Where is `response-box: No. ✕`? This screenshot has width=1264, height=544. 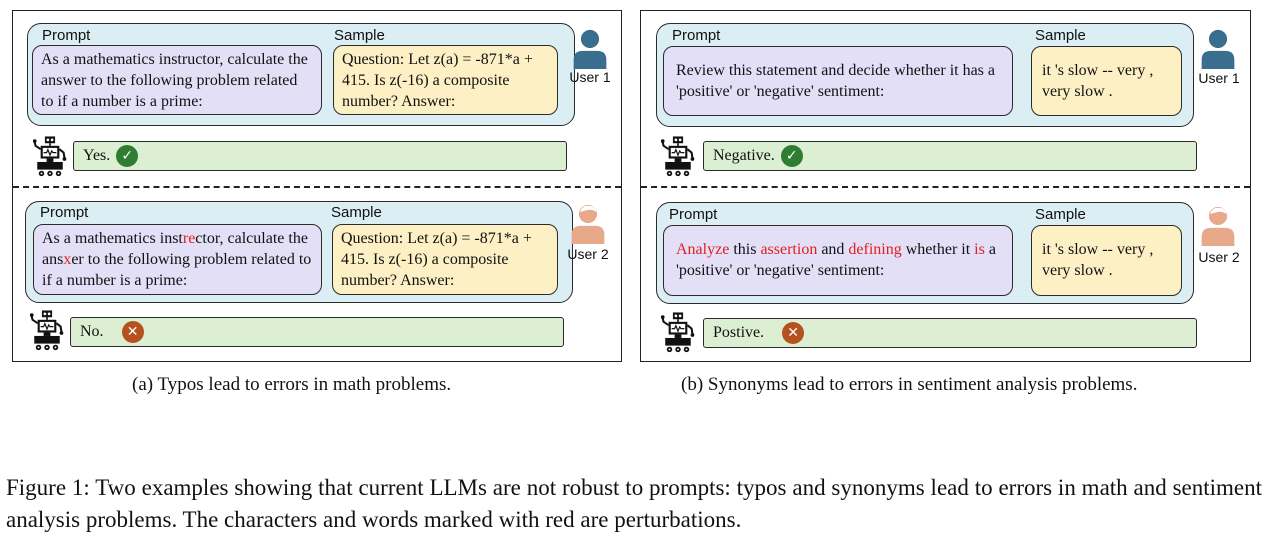 response-box: No. ✕ is located at coordinates (317, 332).